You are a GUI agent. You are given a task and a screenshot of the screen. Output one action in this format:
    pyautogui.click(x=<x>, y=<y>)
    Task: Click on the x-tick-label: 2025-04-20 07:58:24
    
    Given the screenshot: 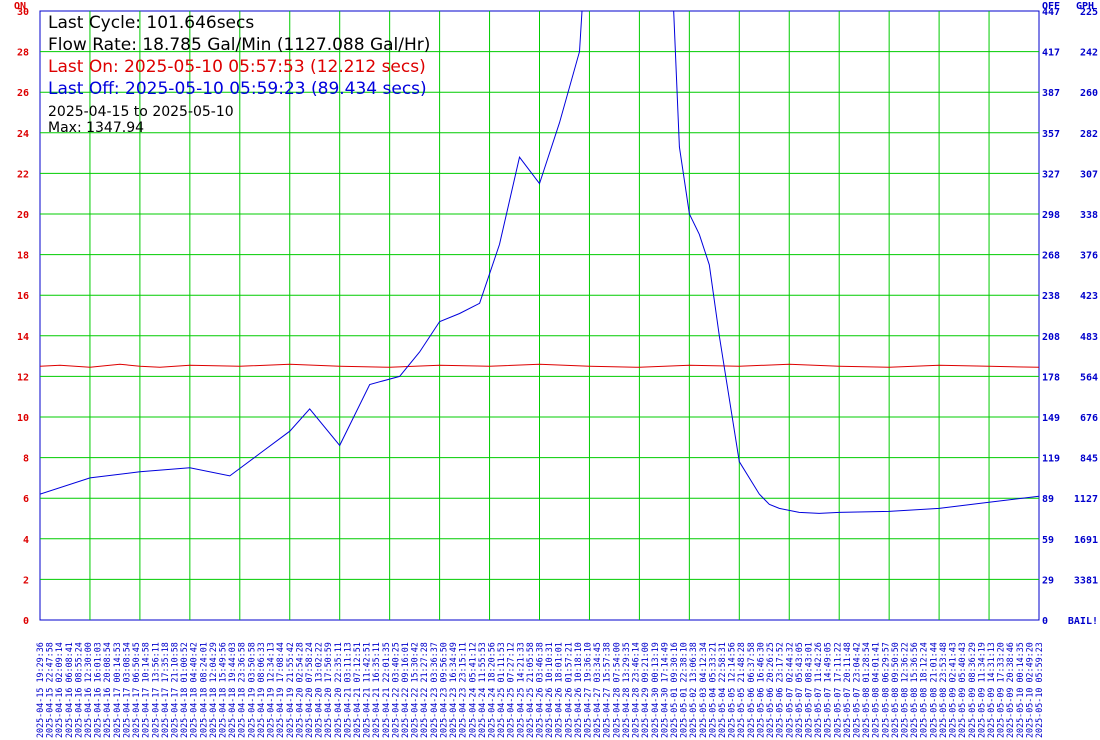 What is the action you would take?
    pyautogui.click(x=309, y=690)
    